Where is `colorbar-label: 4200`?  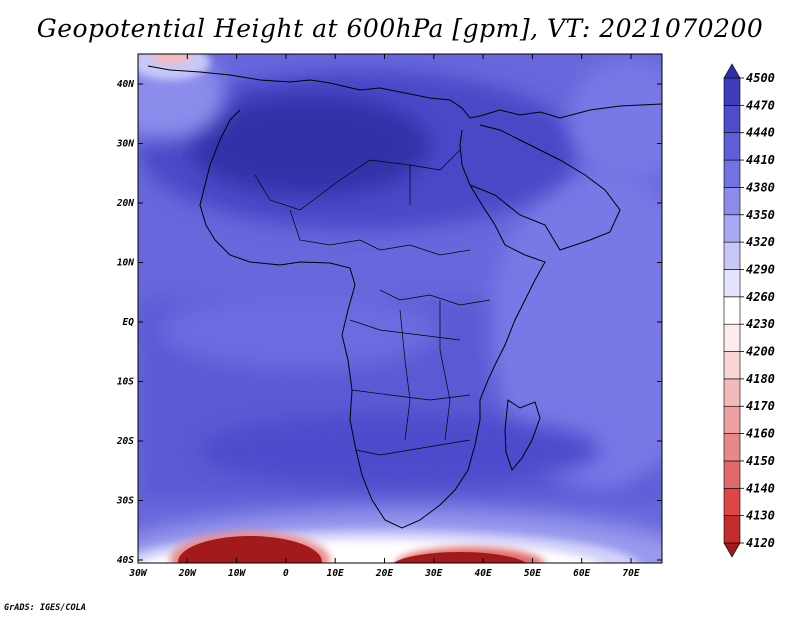 colorbar-label: 4200 is located at coordinates (760, 352).